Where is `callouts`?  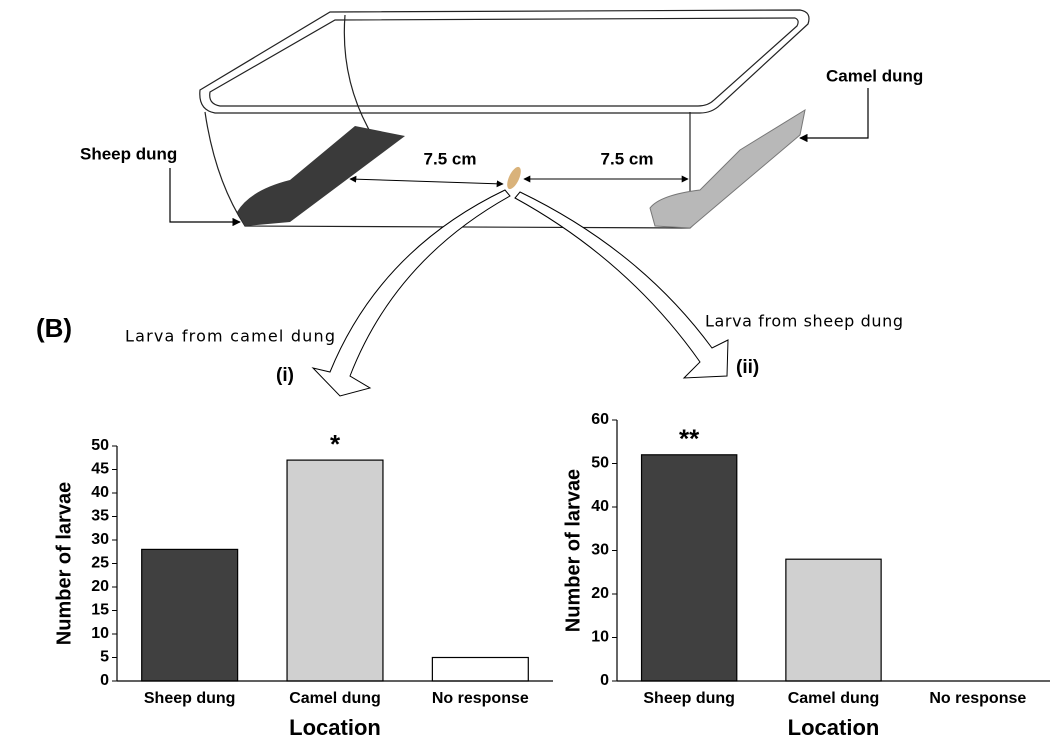
callouts is located at coordinates (519, 157).